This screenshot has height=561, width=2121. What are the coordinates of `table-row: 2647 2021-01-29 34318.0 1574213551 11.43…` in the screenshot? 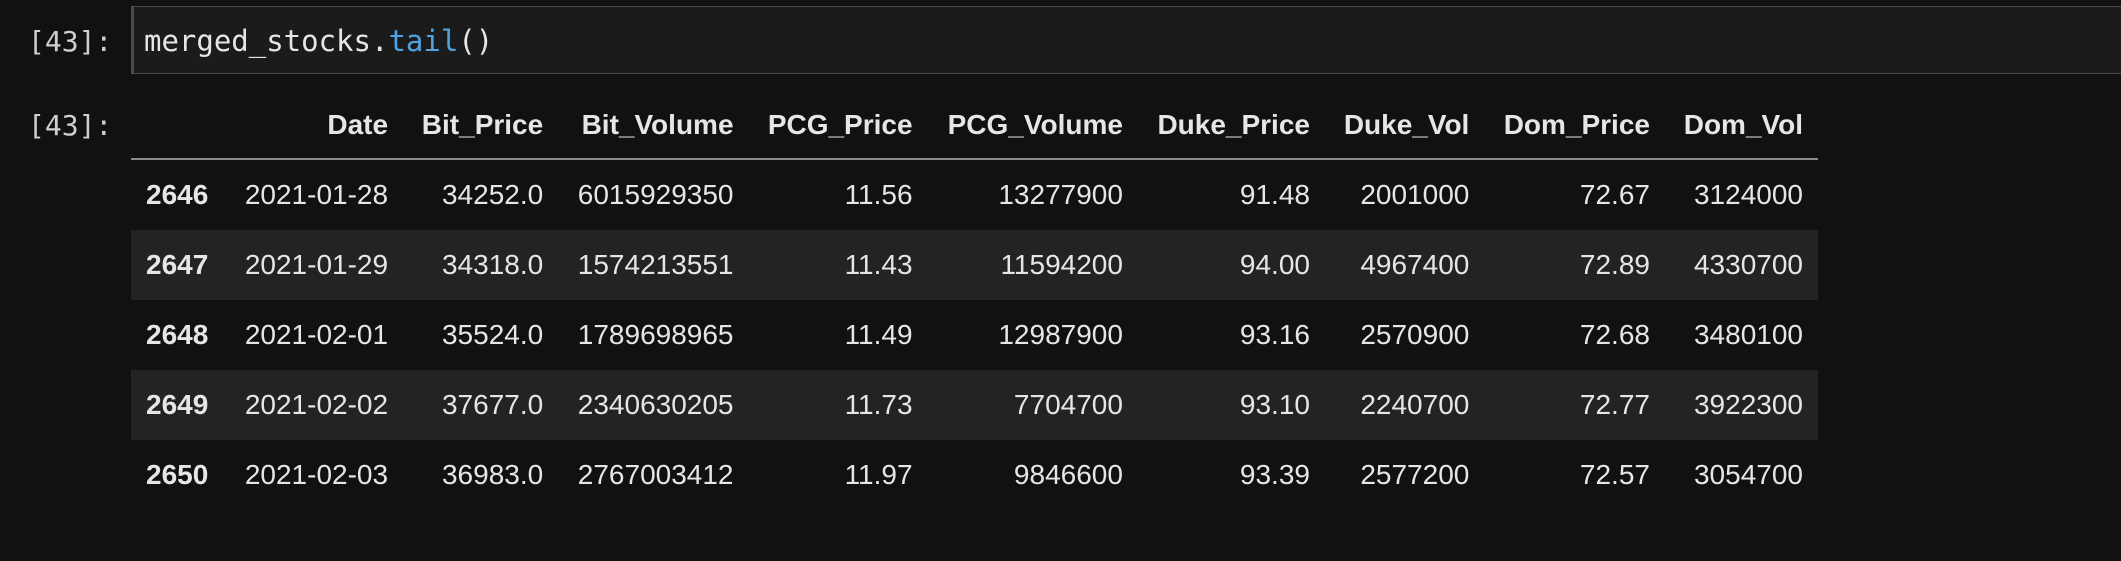 It's located at (974, 265).